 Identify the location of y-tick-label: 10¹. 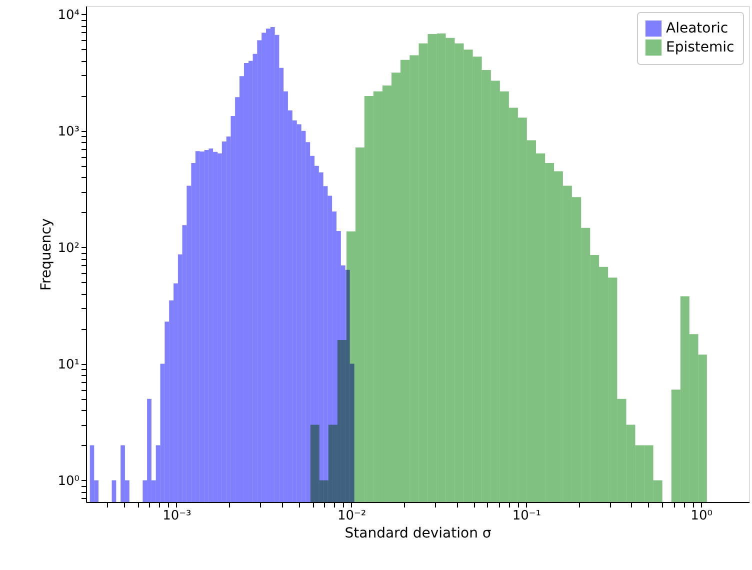
(69, 364).